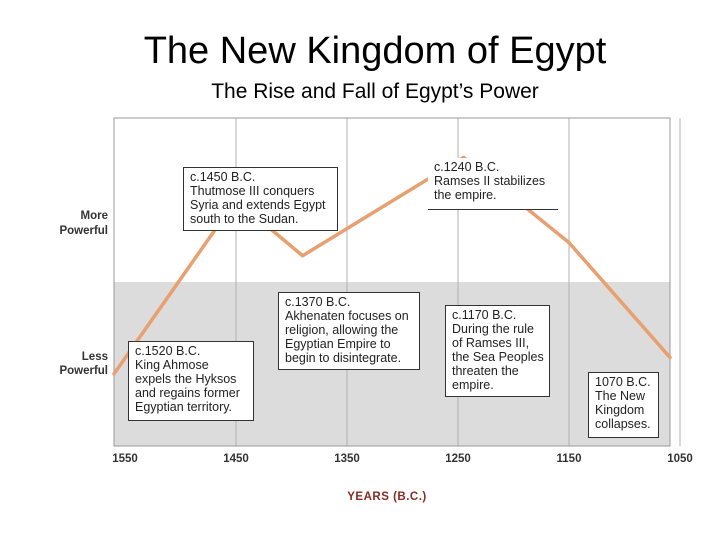 This screenshot has width=720, height=540. I want to click on x-tick-label: 1050, so click(680, 459).